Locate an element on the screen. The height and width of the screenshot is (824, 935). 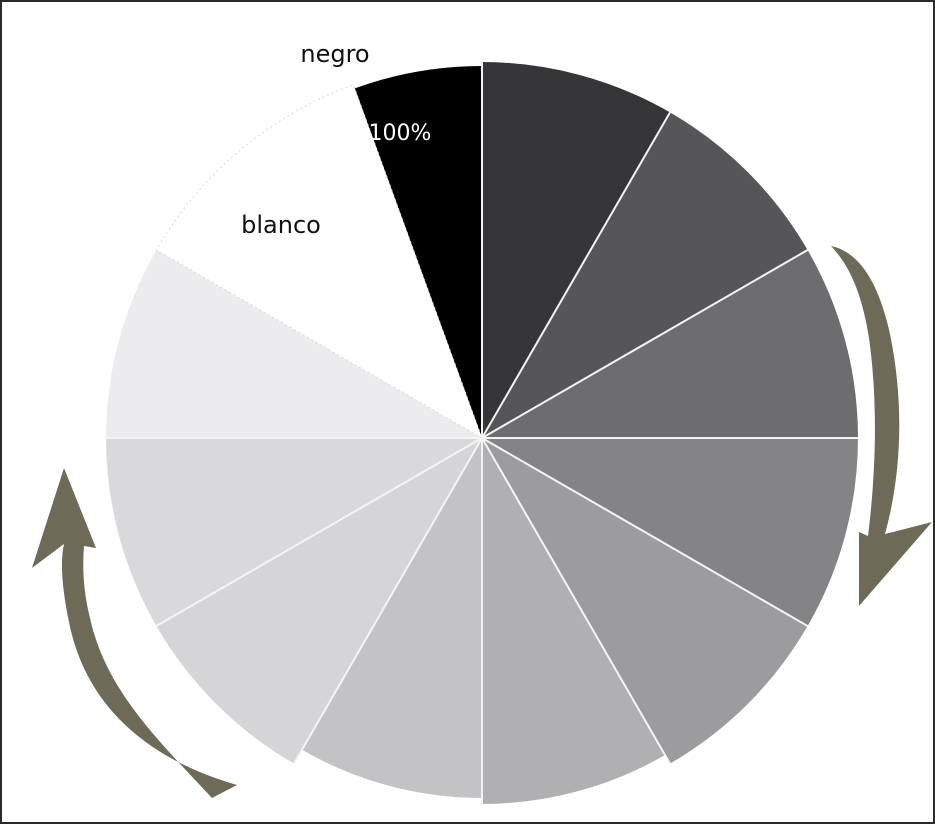
black-label: negro is located at coordinates (334, 54).